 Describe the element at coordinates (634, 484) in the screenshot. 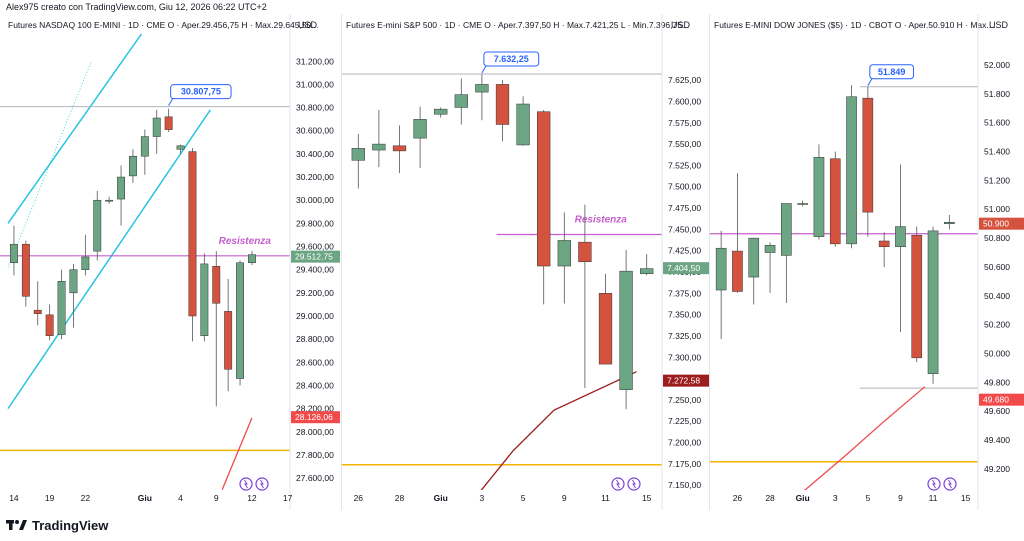

I see `sp500-split-event-icon` at that location.